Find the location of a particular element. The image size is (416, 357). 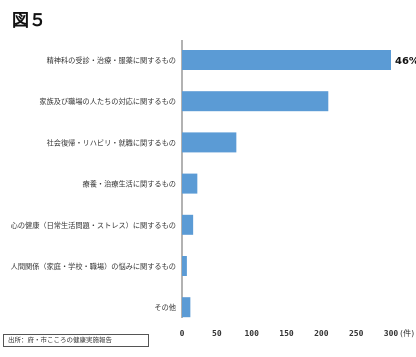

x-tick-100: 100 is located at coordinates (251, 333).